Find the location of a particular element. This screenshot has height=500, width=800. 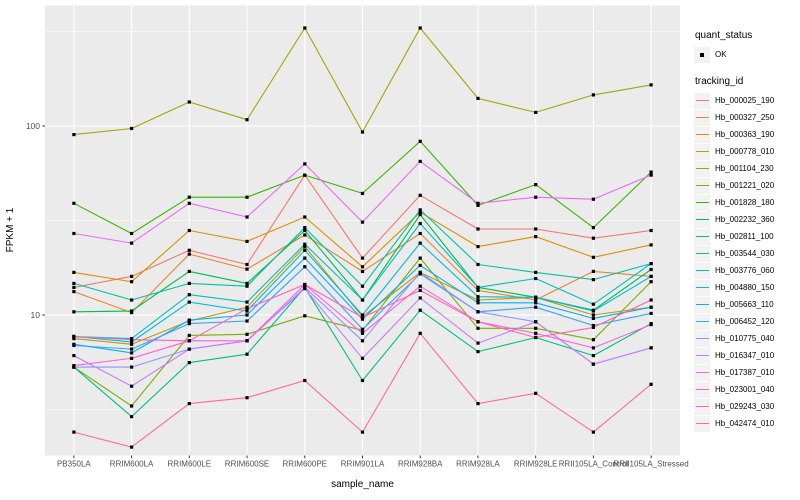

legend-entry-Hb_000778_010: Hb_000778_010 is located at coordinates (747, 151).